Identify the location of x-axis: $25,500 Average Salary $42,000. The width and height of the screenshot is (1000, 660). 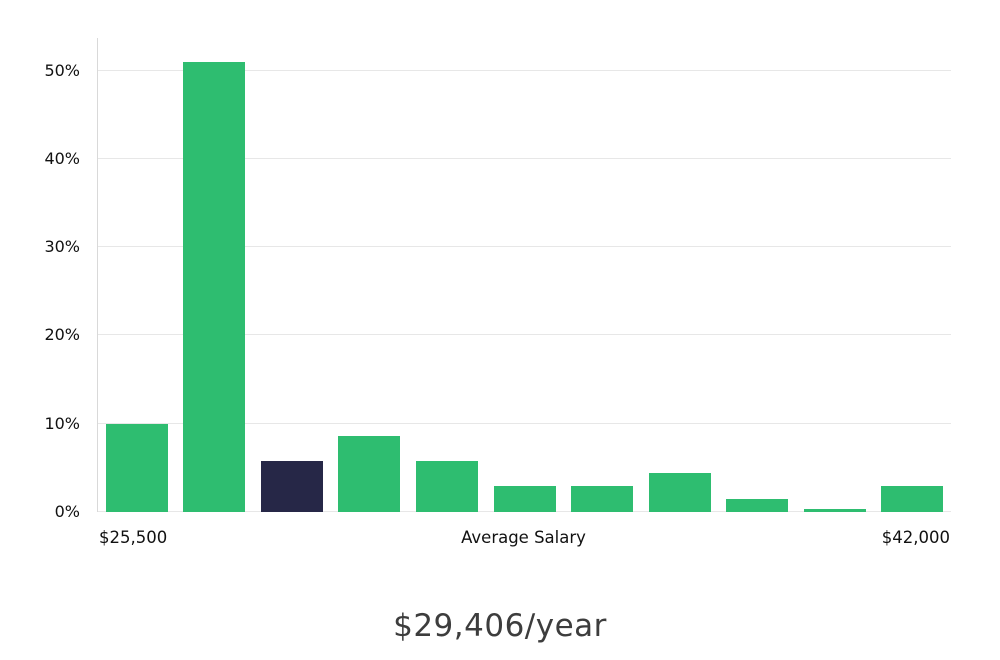
(523, 541).